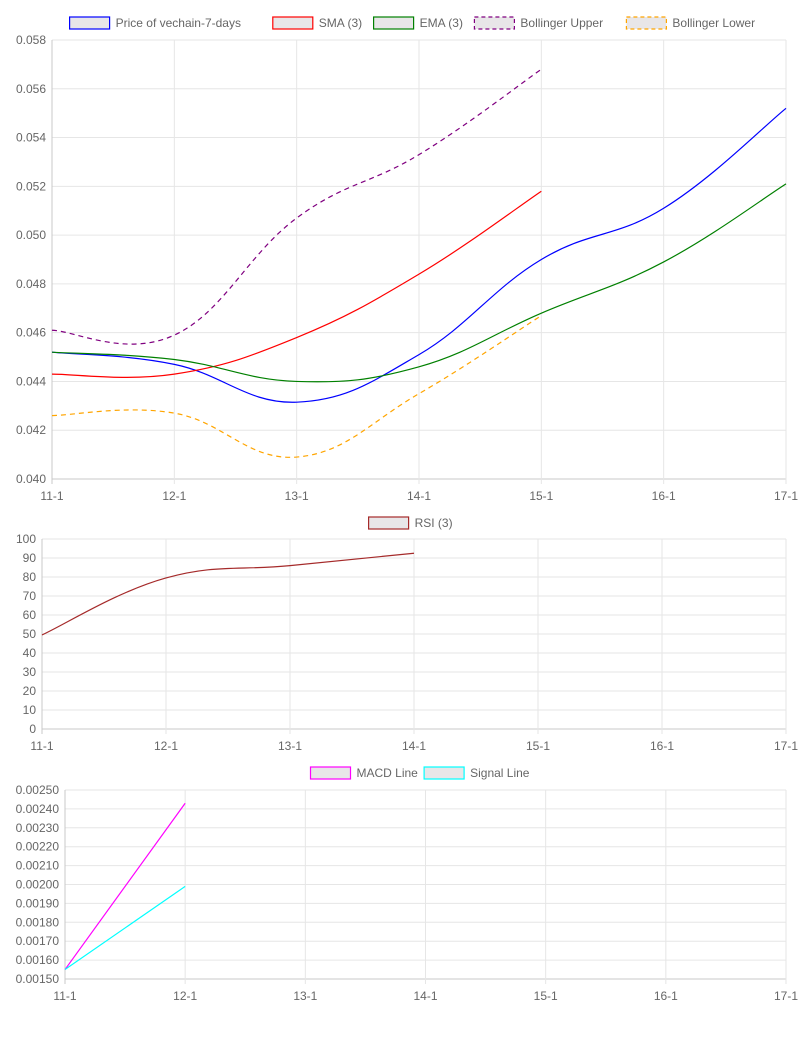  Describe the element at coordinates (38, 941) in the screenshot. I see `y-tick-label: 0.00170` at that location.